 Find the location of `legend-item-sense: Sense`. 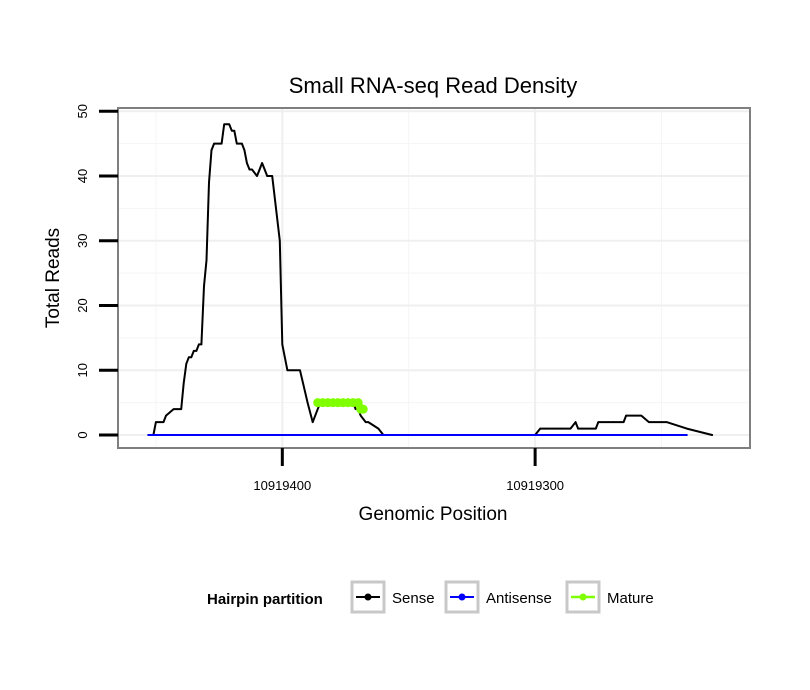

legend-item-sense: Sense is located at coordinates (392, 597).